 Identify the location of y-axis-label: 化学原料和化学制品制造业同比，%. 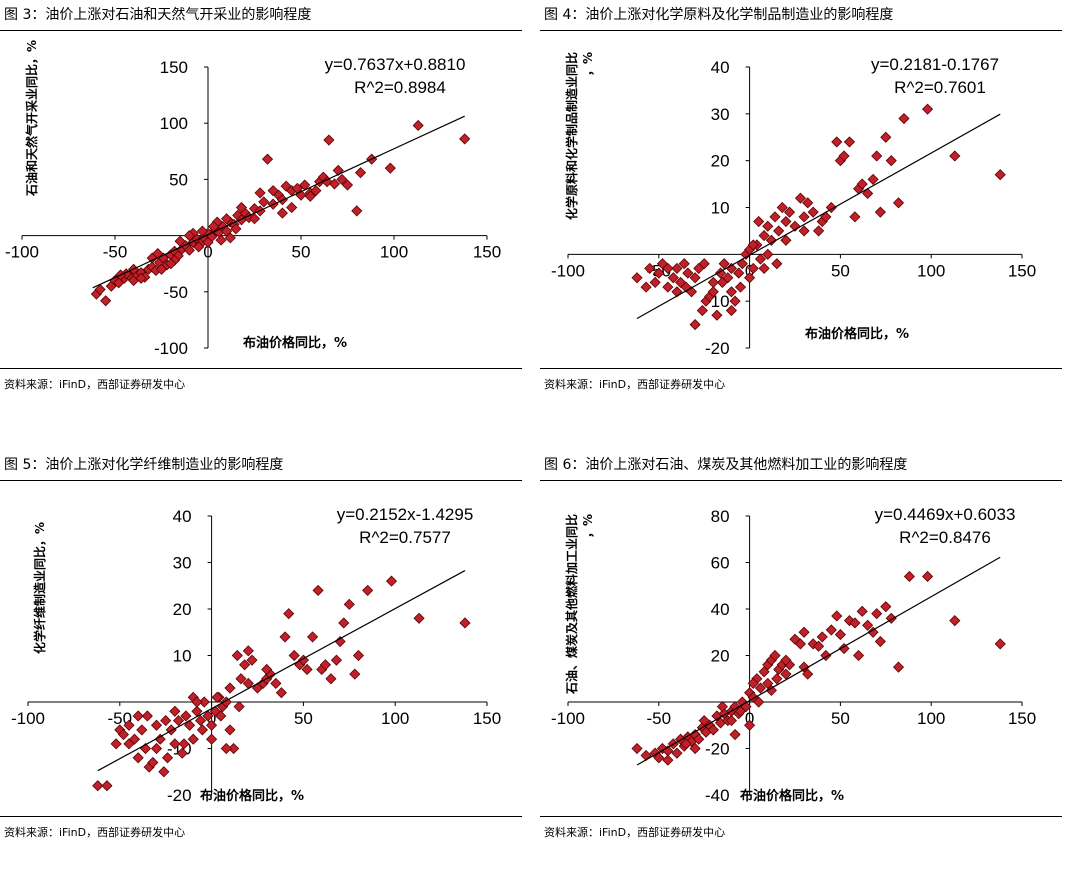
(579, 136).